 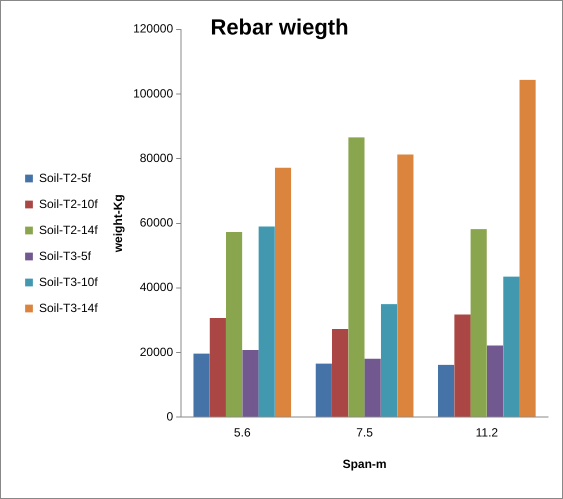 What do you see at coordinates (118, 224) in the screenshot?
I see `y-axis-title: weight-Kg` at bounding box center [118, 224].